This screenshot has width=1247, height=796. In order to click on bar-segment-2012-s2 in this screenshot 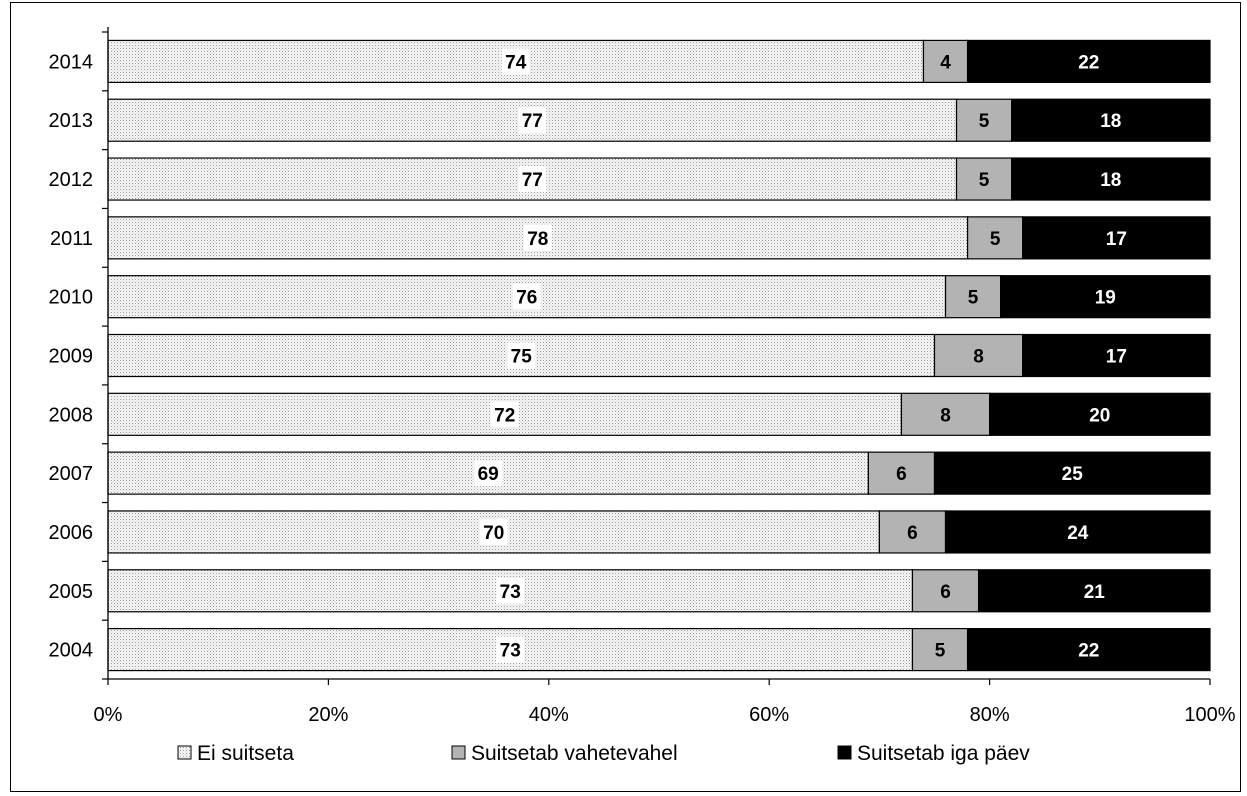, I will do `click(1111, 179)`.